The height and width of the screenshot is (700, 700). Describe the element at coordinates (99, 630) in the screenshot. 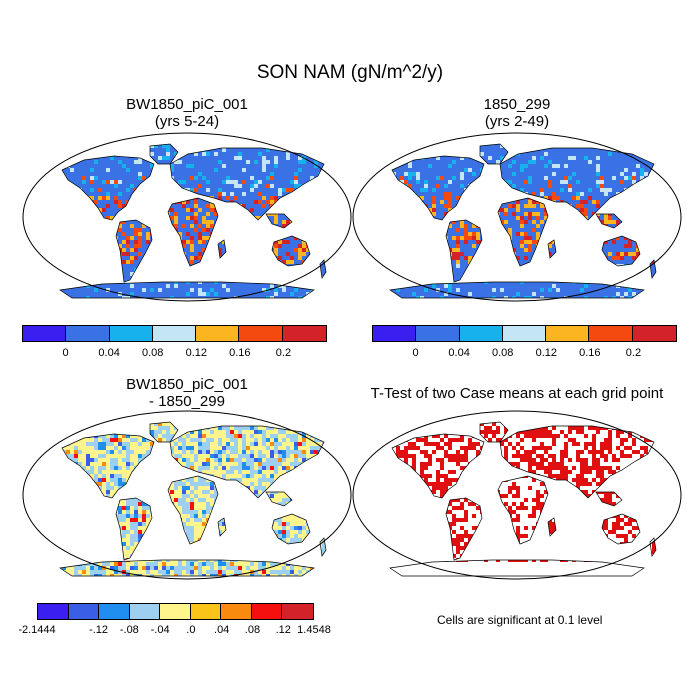

I see `colorbar-tick-label: -.12` at that location.